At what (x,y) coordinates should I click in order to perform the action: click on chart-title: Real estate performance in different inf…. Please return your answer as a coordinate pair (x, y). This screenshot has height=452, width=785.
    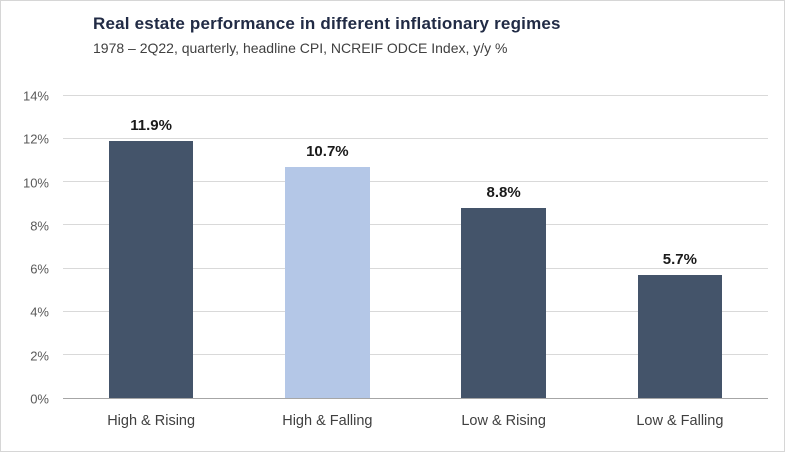
    Looking at the image, I should click on (327, 23).